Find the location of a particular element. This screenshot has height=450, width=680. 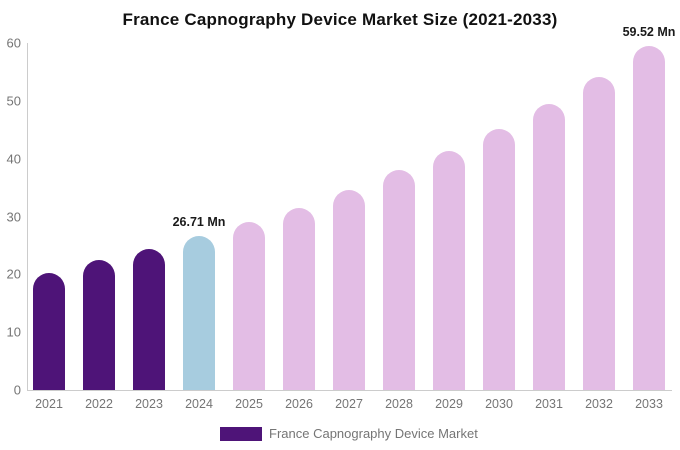

legend: France Capnography Device Market is located at coordinates (349, 433).